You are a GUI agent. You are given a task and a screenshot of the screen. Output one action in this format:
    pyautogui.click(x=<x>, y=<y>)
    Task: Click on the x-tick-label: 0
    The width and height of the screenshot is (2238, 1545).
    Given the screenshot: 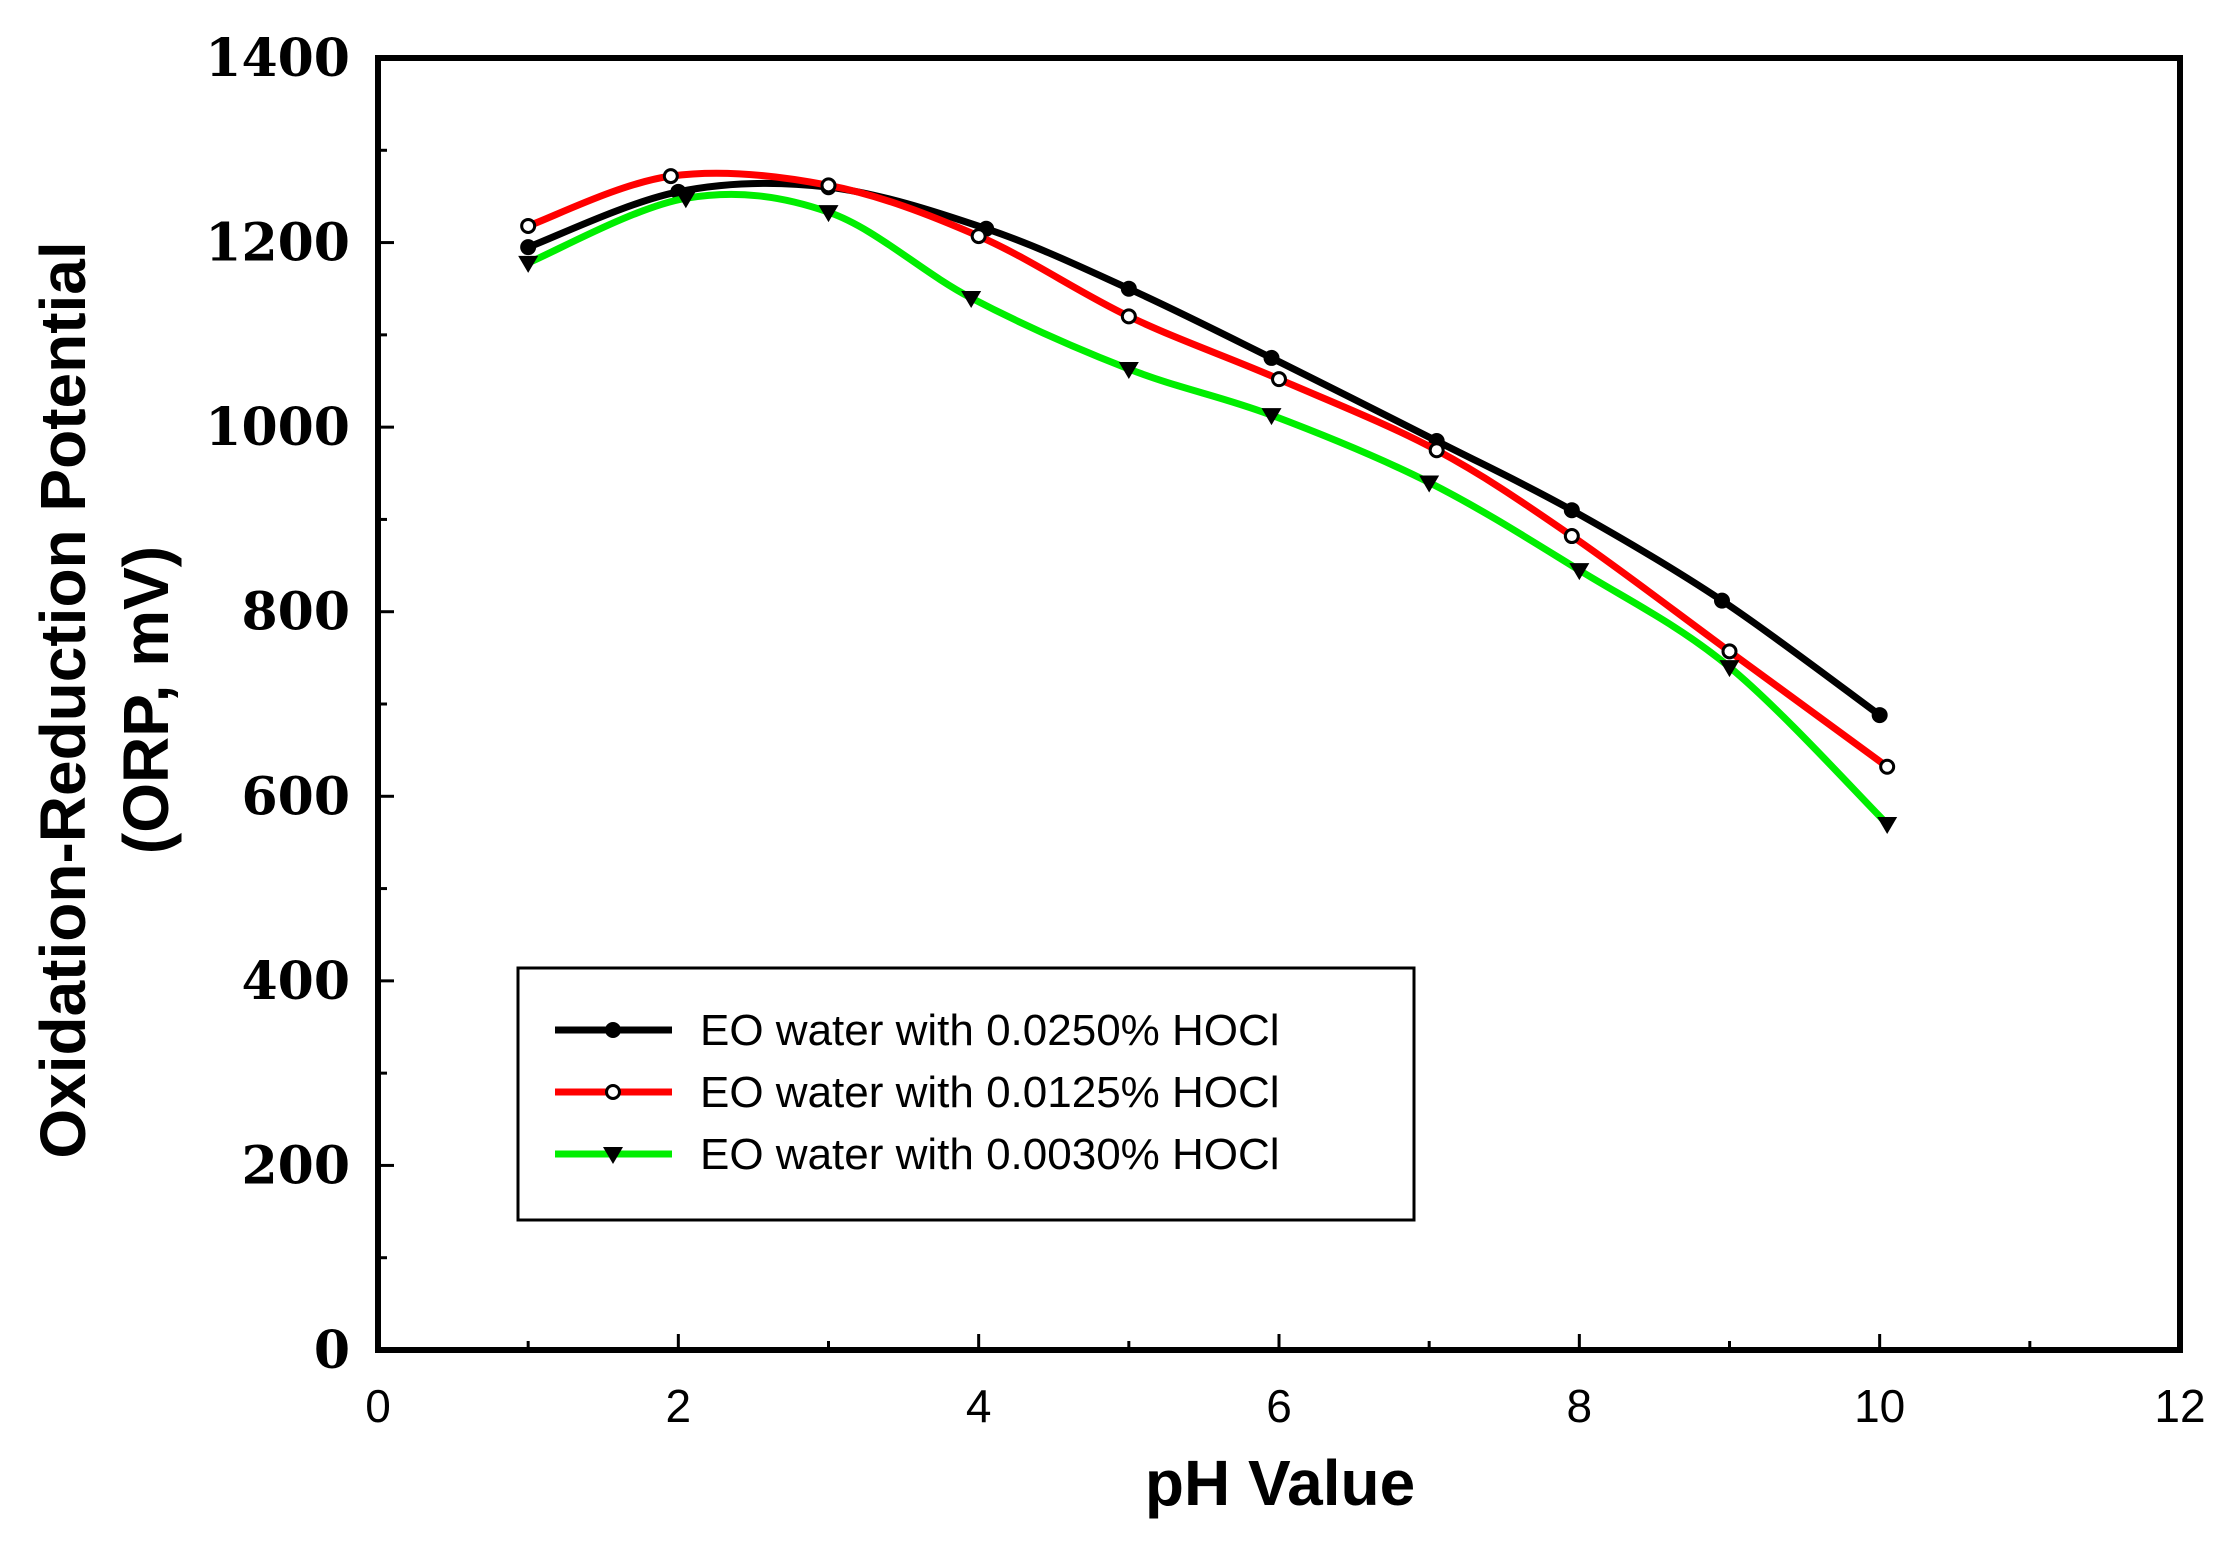 What is the action you would take?
    pyautogui.click(x=378, y=1406)
    